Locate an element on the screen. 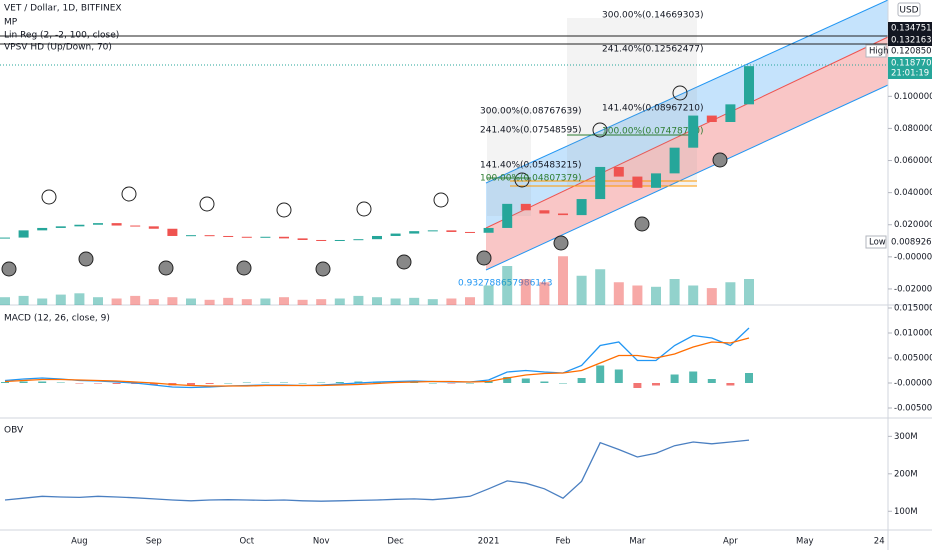 The height and width of the screenshot is (550, 932). currency-box is located at coordinates (909, 9).